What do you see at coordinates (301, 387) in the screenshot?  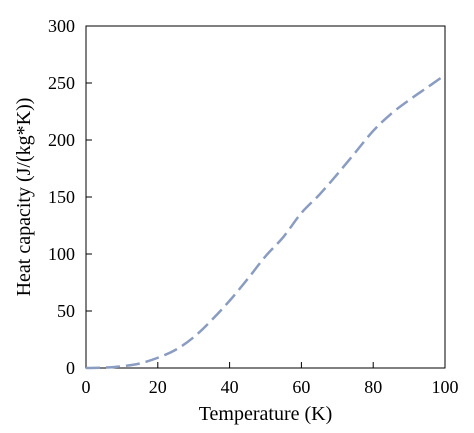 I see `x-tick-label: 60` at bounding box center [301, 387].